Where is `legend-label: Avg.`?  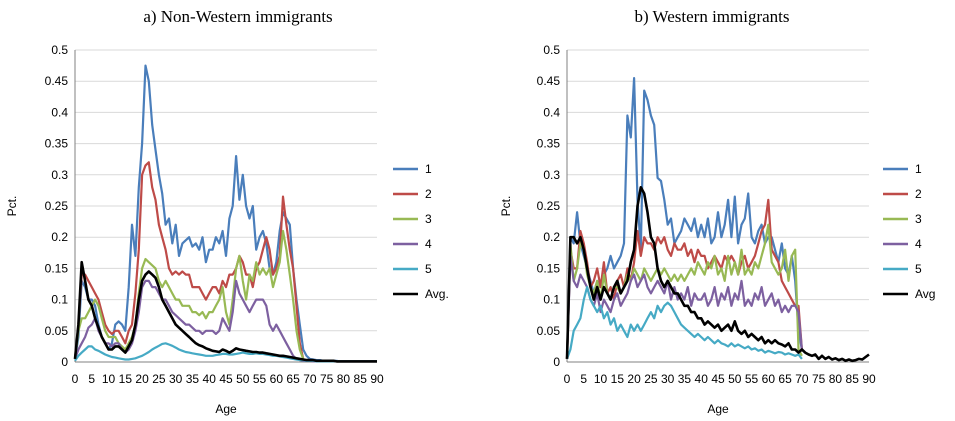
legend-label: Avg. is located at coordinates (437, 294).